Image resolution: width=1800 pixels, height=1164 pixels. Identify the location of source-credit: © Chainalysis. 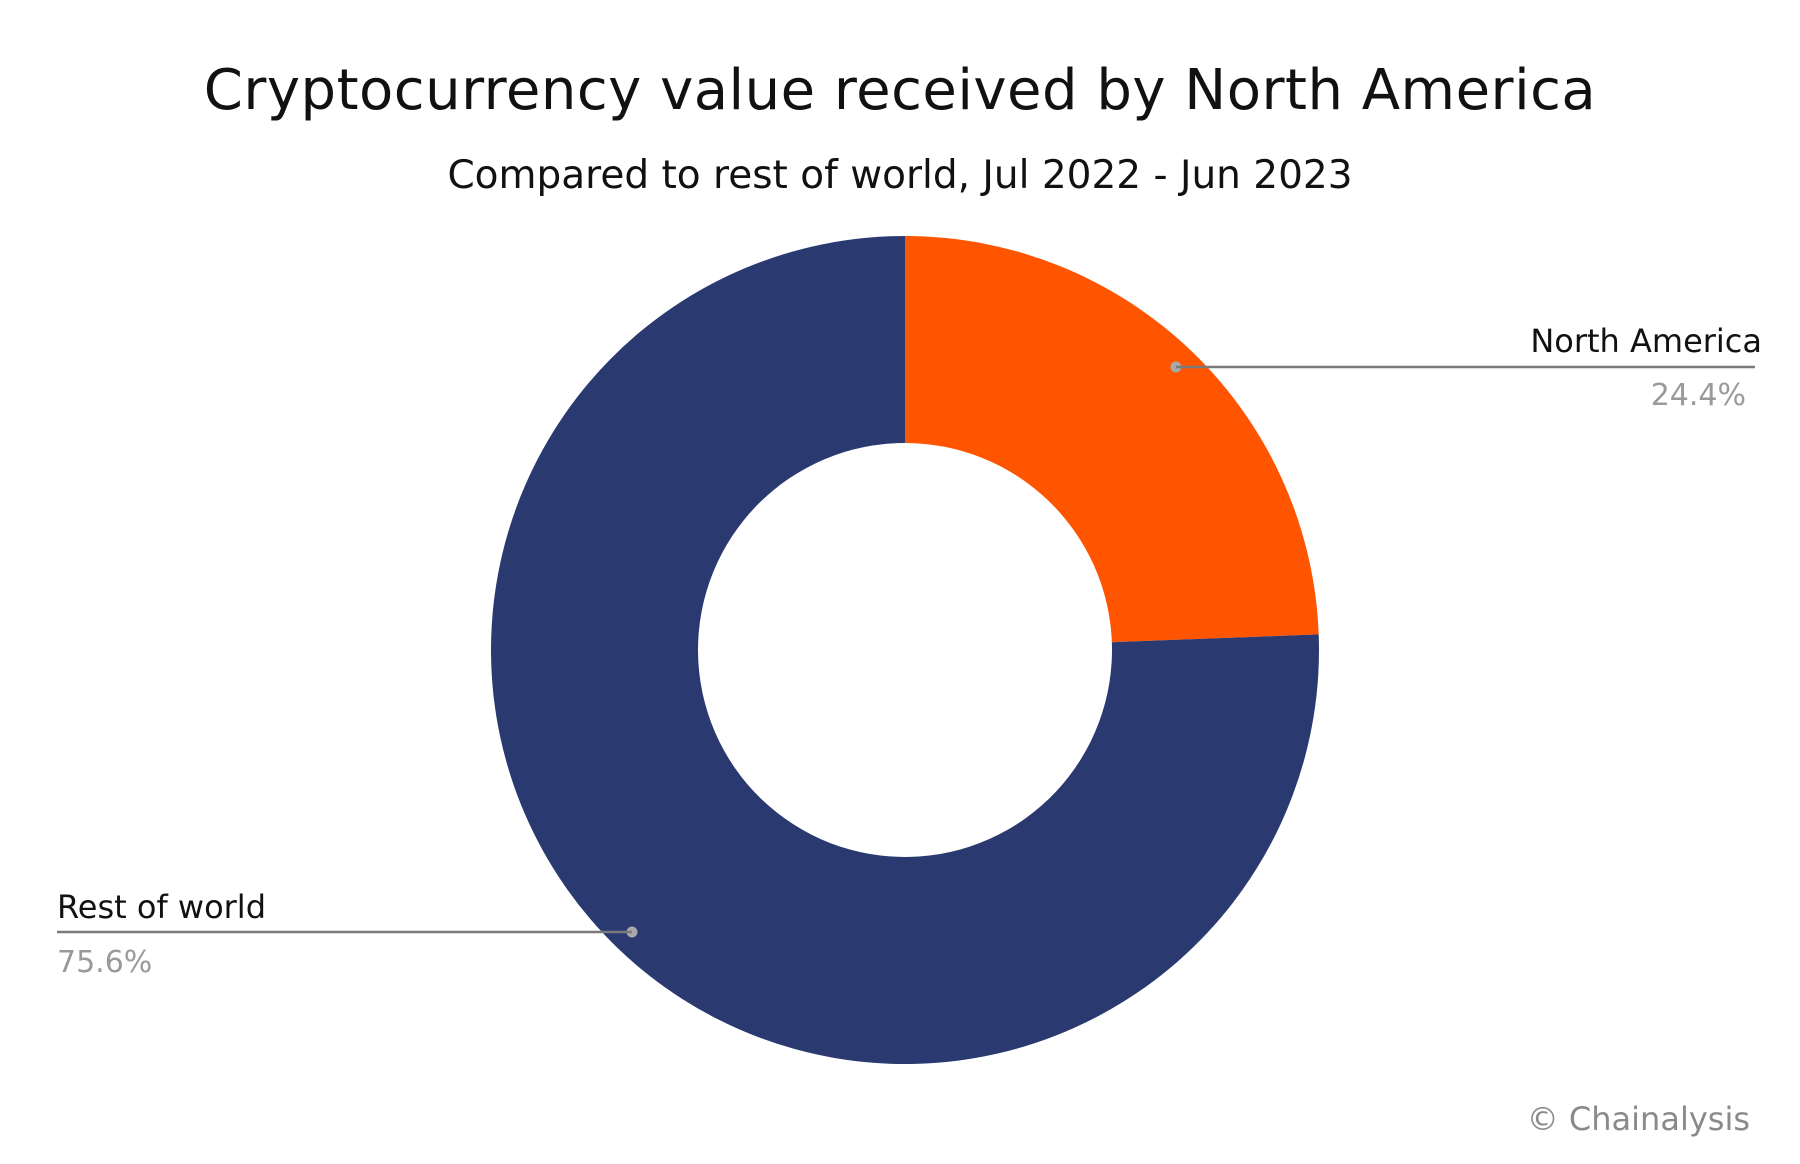
(1638, 1119).